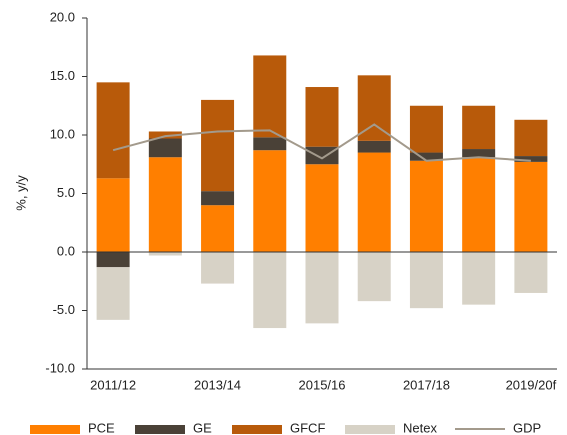  What do you see at coordinates (307, 427) in the screenshot?
I see `legend-label: GFCF` at bounding box center [307, 427].